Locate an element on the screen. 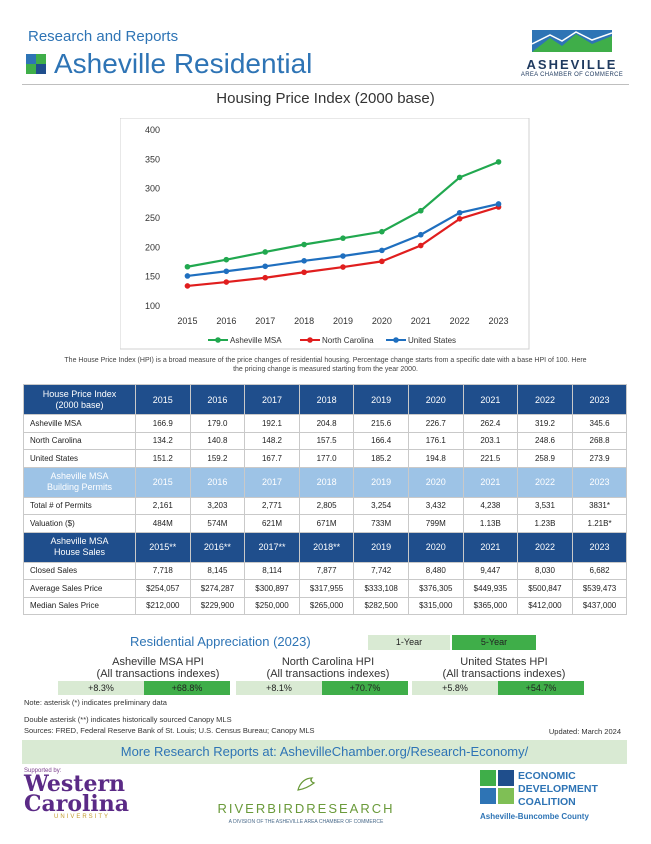 The width and height of the screenshot is (651, 844). five-year-value: +70.7% is located at coordinates (365, 688).